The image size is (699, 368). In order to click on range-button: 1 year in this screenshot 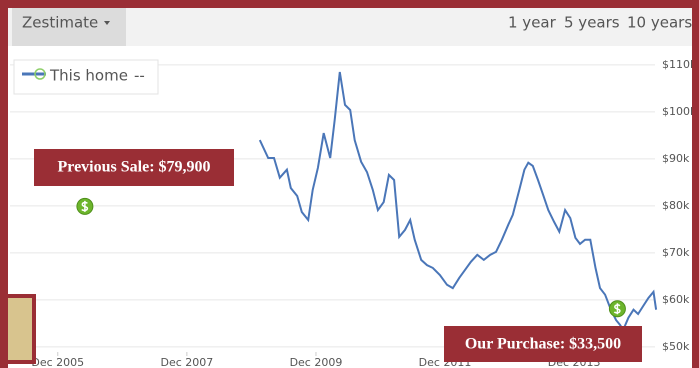, I will do `click(532, 23)`.